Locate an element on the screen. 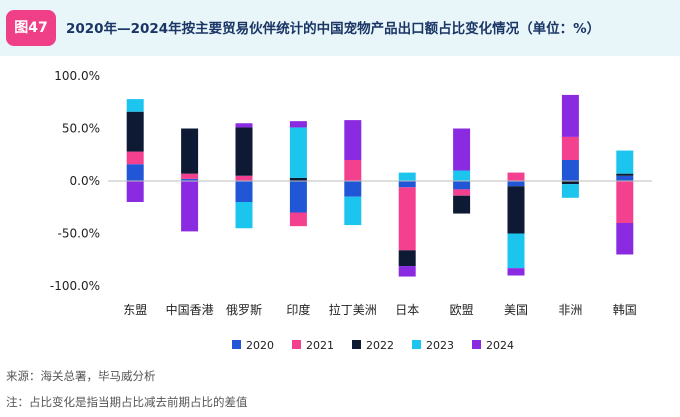  legend-swatch-2023 is located at coordinates (416, 344).